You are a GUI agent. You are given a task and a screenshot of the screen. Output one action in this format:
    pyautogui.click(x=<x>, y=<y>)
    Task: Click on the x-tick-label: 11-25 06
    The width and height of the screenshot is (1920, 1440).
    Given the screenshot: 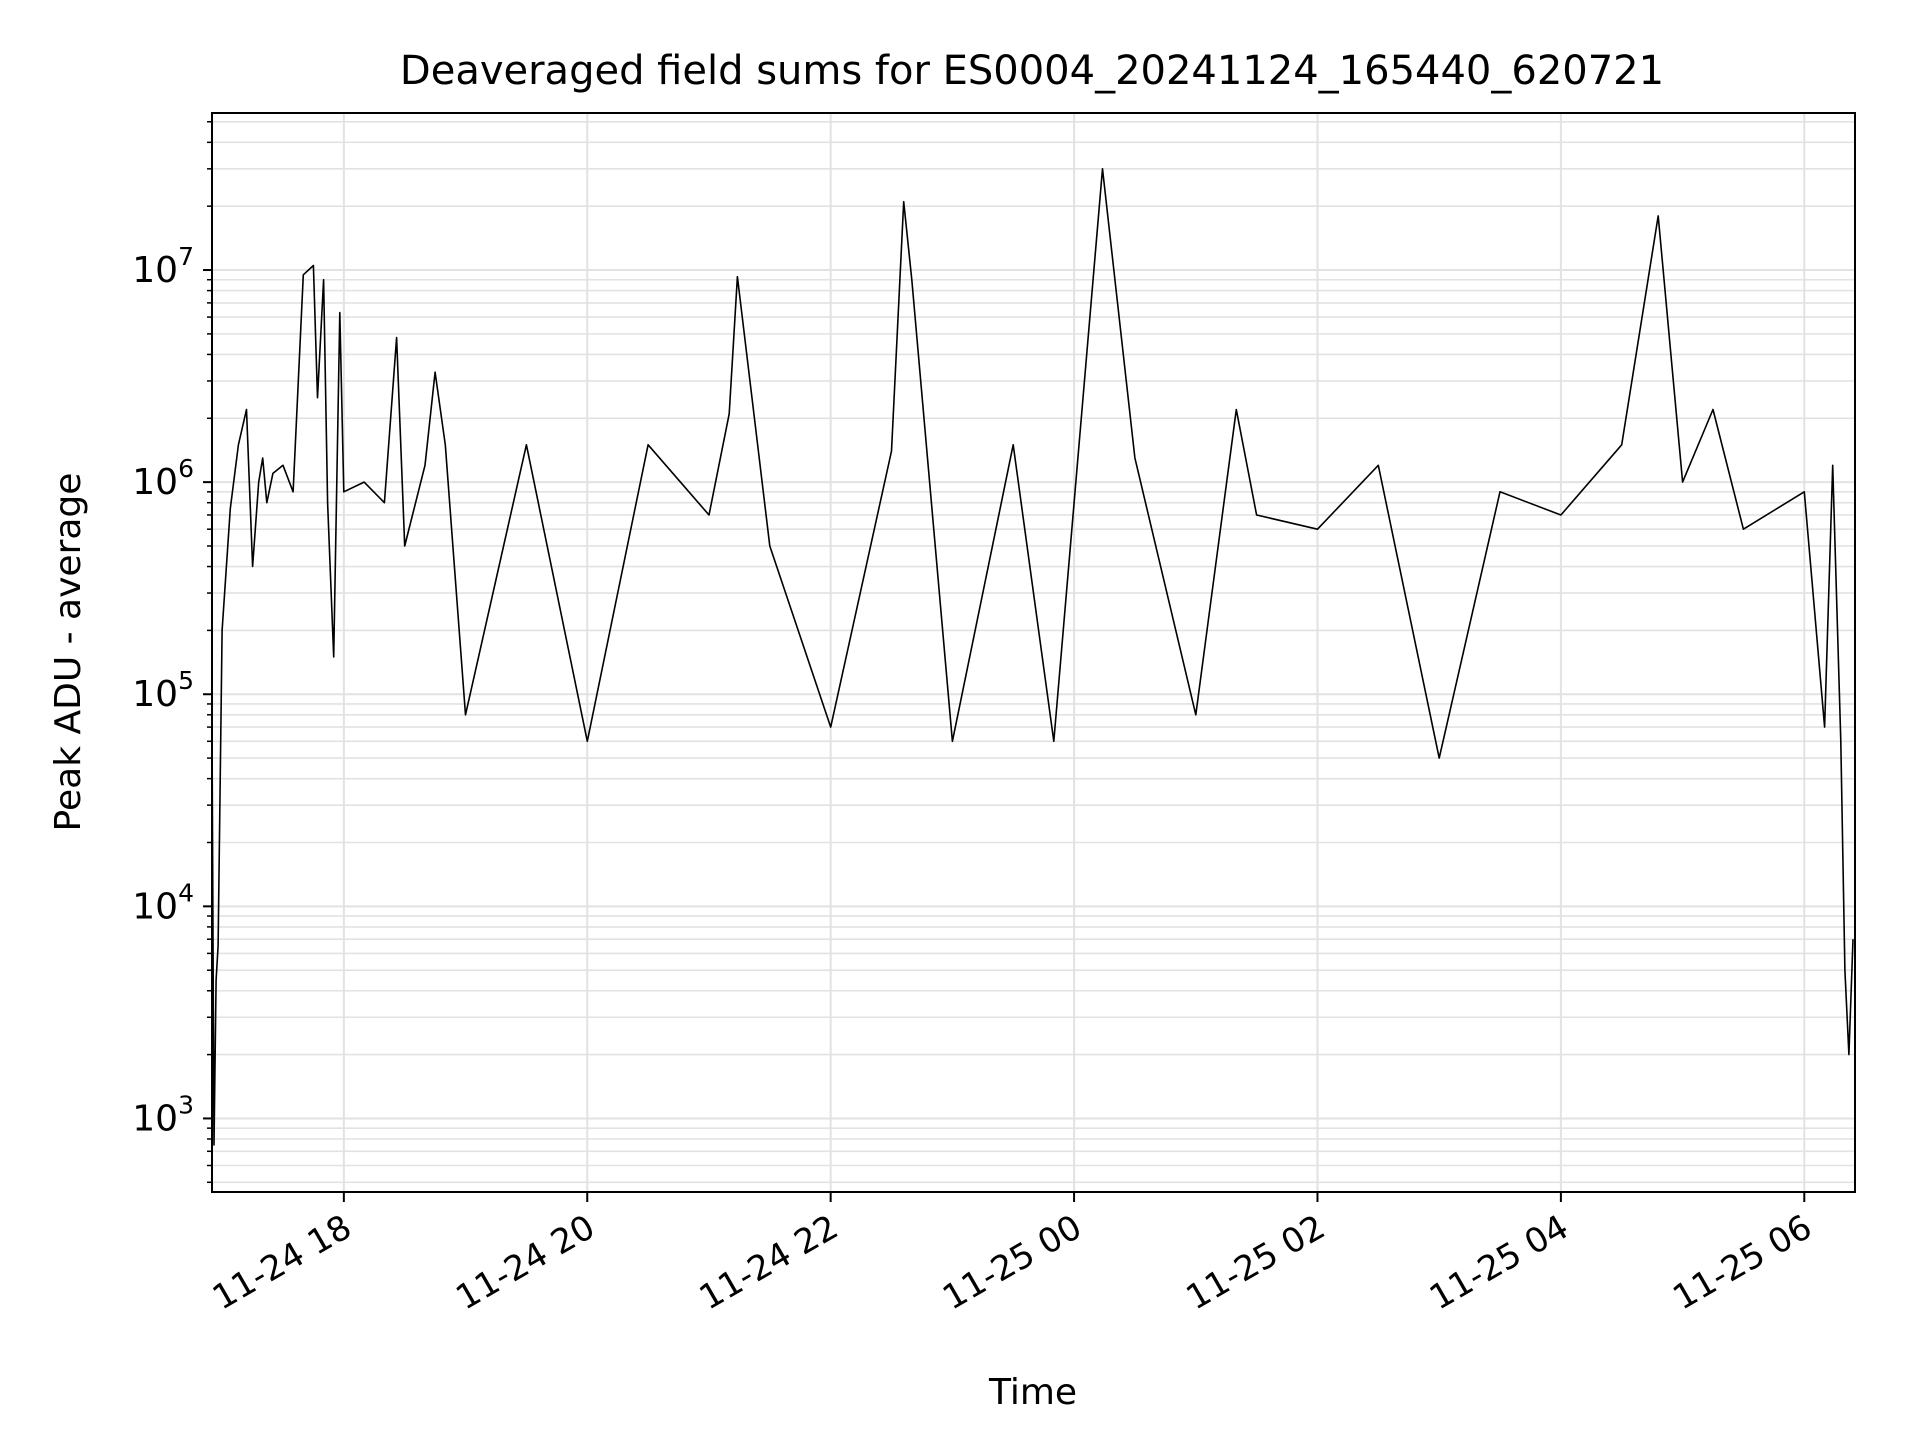 What is the action you would take?
    pyautogui.click(x=1742, y=1262)
    